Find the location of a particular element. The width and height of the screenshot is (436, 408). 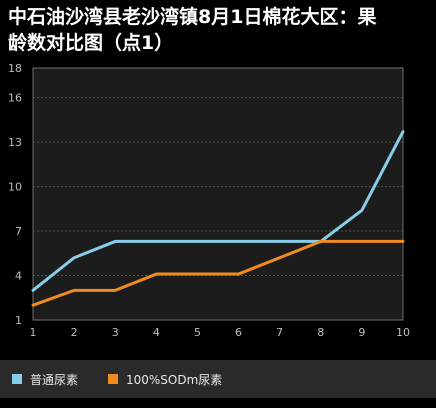

legend-item: 100%SODm尿素 is located at coordinates (165, 379).